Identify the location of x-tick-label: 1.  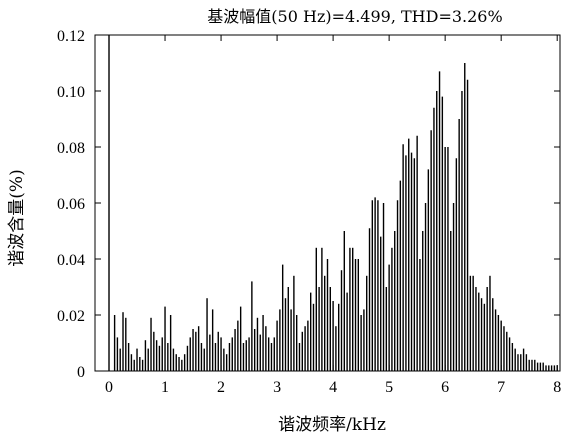
(165, 387).